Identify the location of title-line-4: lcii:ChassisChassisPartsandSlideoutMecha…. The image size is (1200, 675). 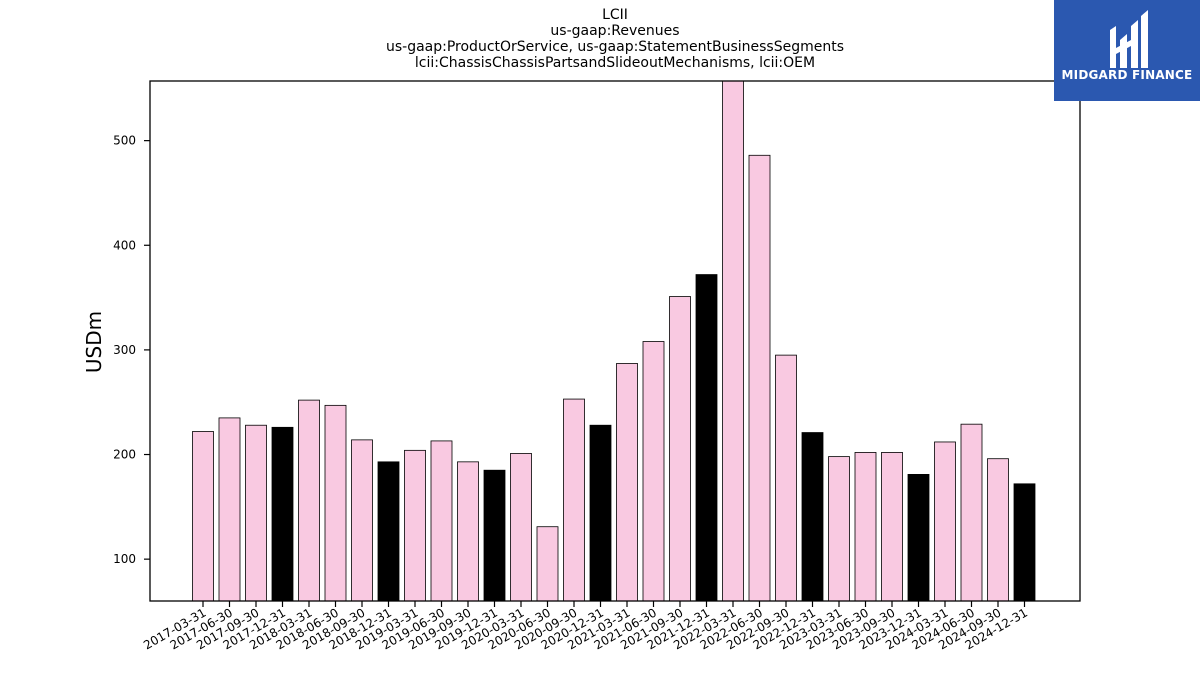
(615, 63).